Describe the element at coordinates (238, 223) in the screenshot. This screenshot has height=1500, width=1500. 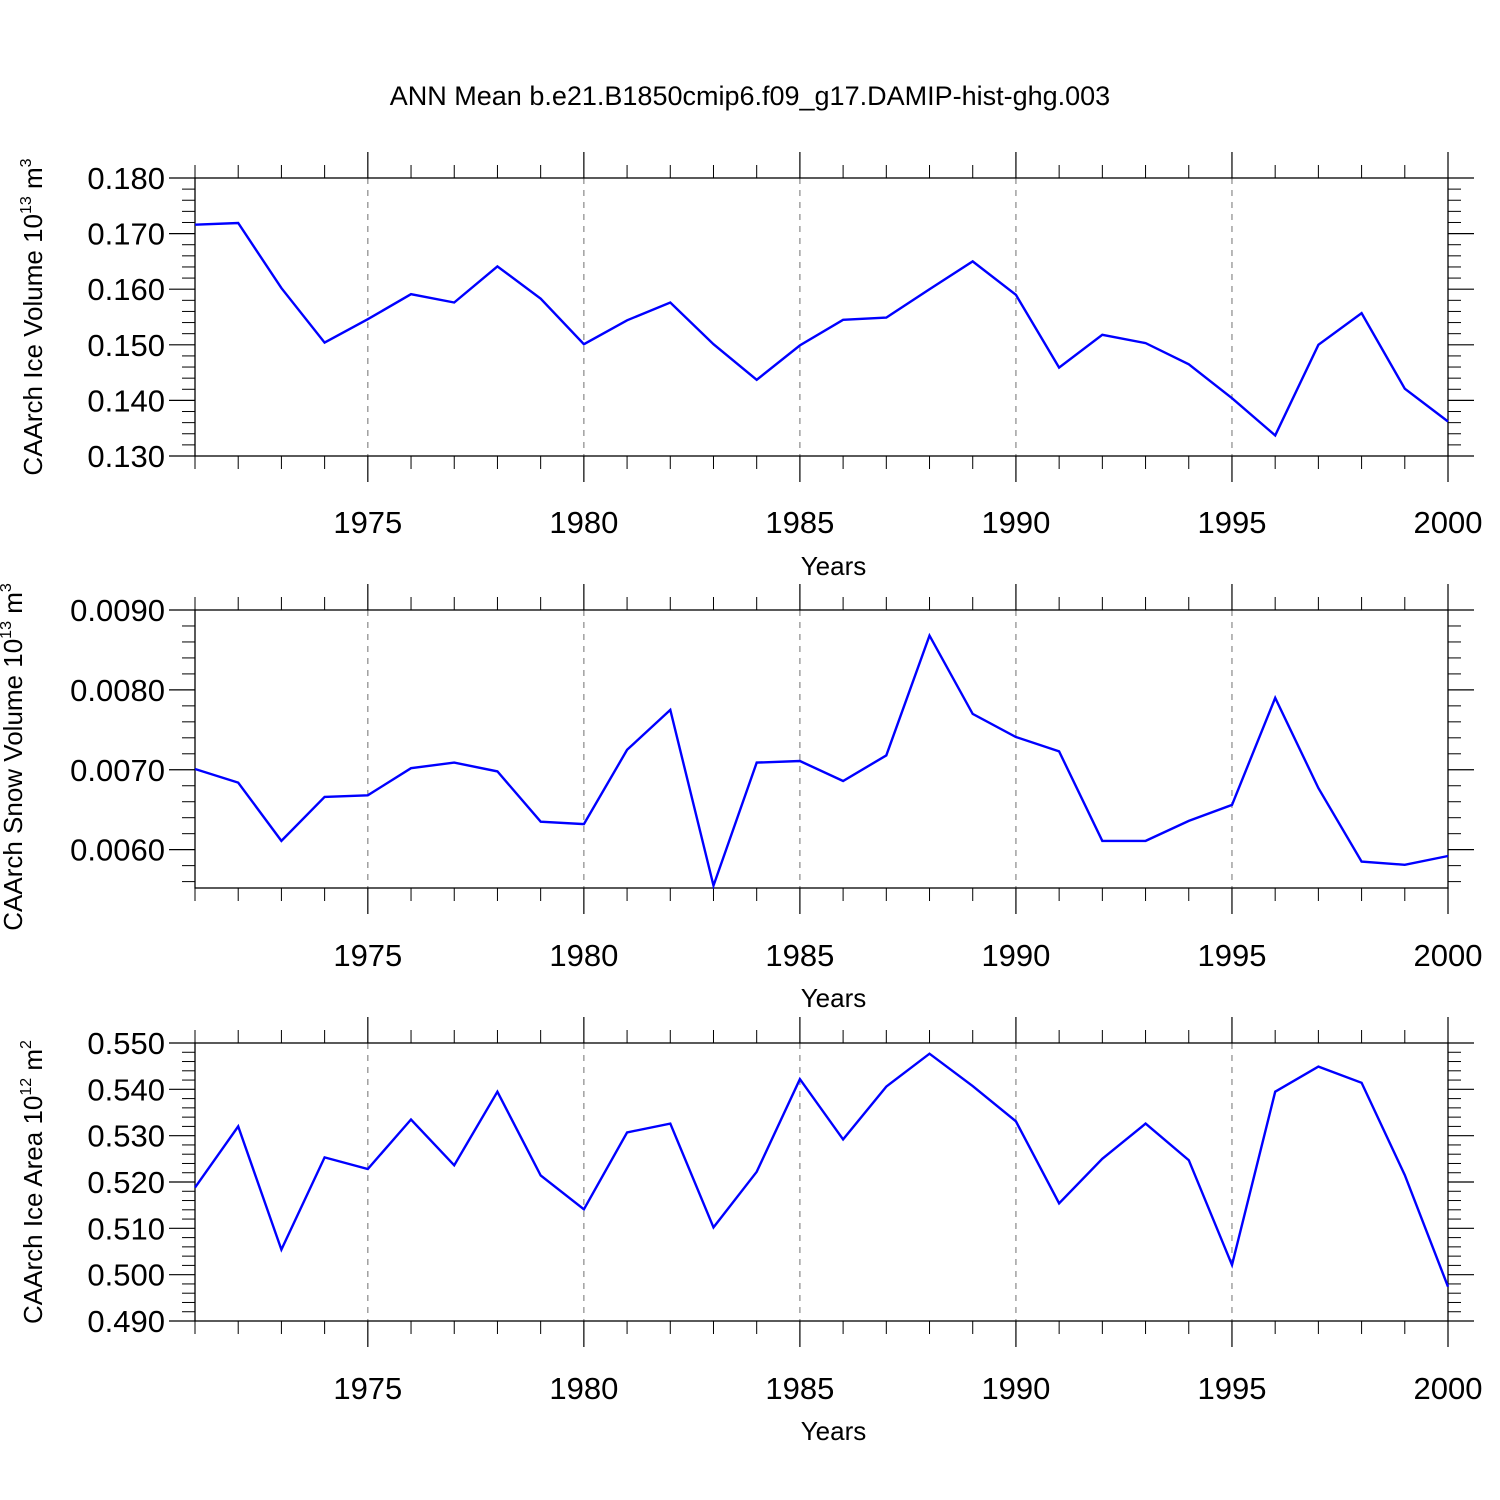
I see `chart-0-data-point-1972` at that location.